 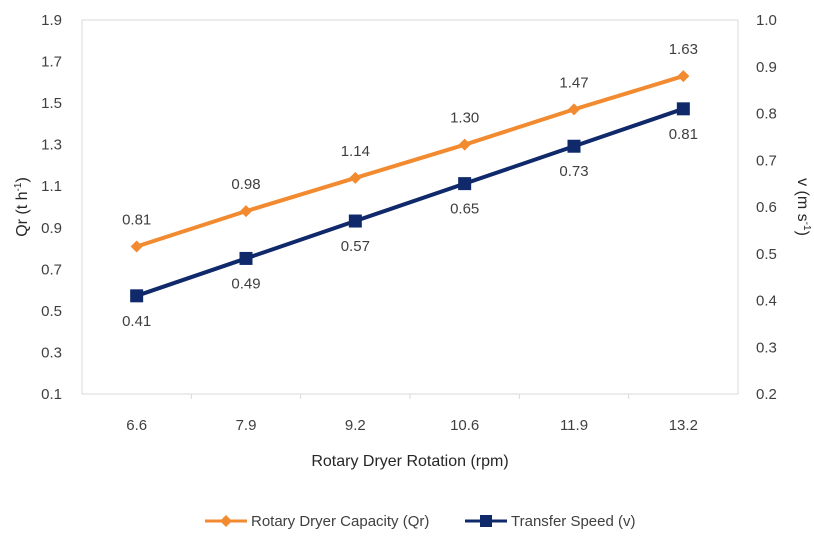 What do you see at coordinates (51, 62) in the screenshot?
I see `y-left-tick-label: 1.7` at bounding box center [51, 62].